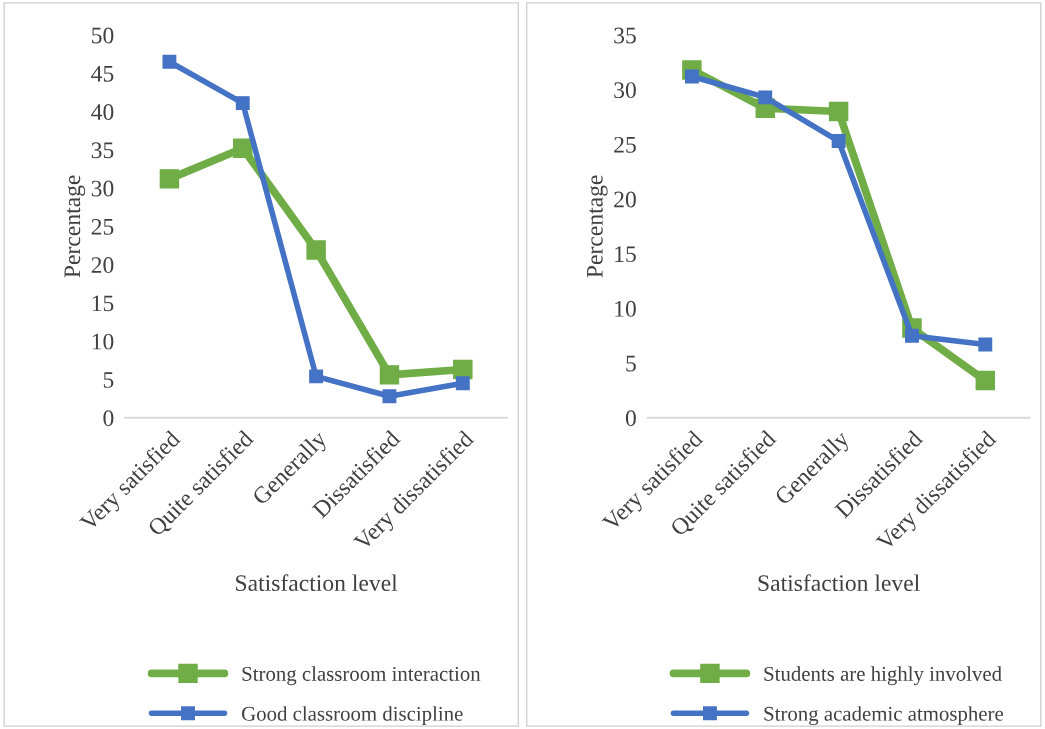 Image resolution: width=1045 pixels, height=729 pixels. Describe the element at coordinates (884, 716) in the screenshot. I see `legend-label: Strong academic atmosphere` at that location.